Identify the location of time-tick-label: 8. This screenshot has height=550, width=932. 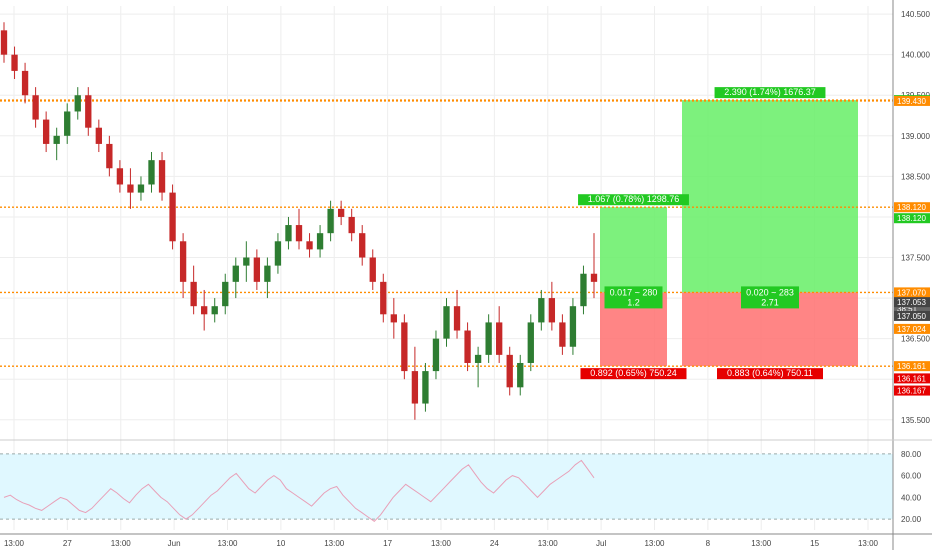
(708, 543).